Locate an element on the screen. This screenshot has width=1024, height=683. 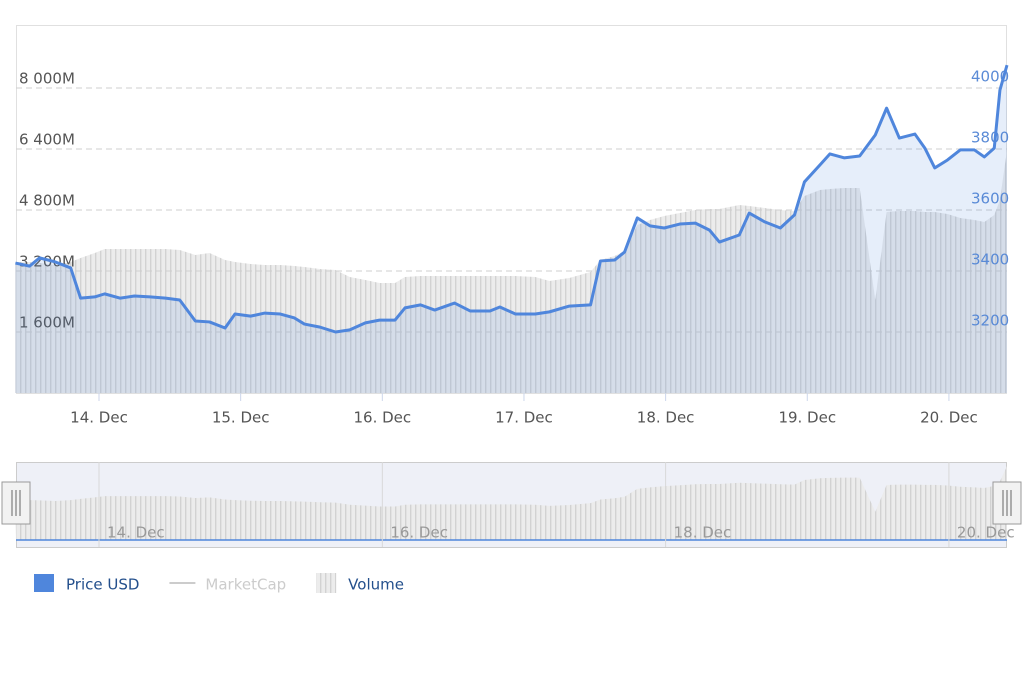
navigator-area is located at coordinates (511, 503).